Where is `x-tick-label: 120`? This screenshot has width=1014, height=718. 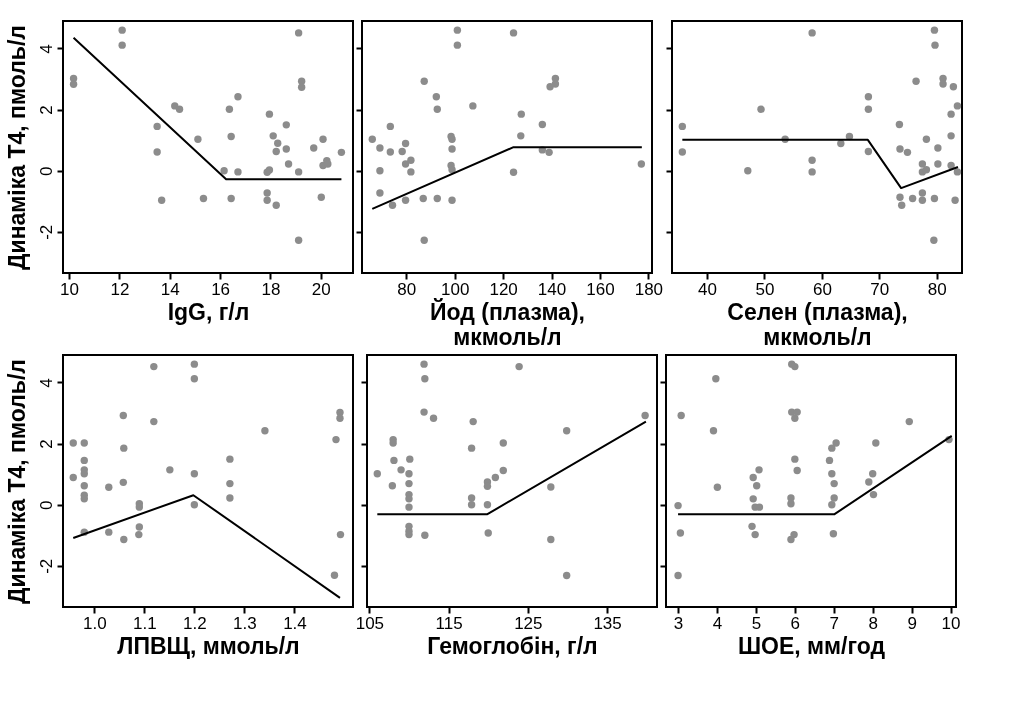
x-tick-label: 120 is located at coordinates (503, 289).